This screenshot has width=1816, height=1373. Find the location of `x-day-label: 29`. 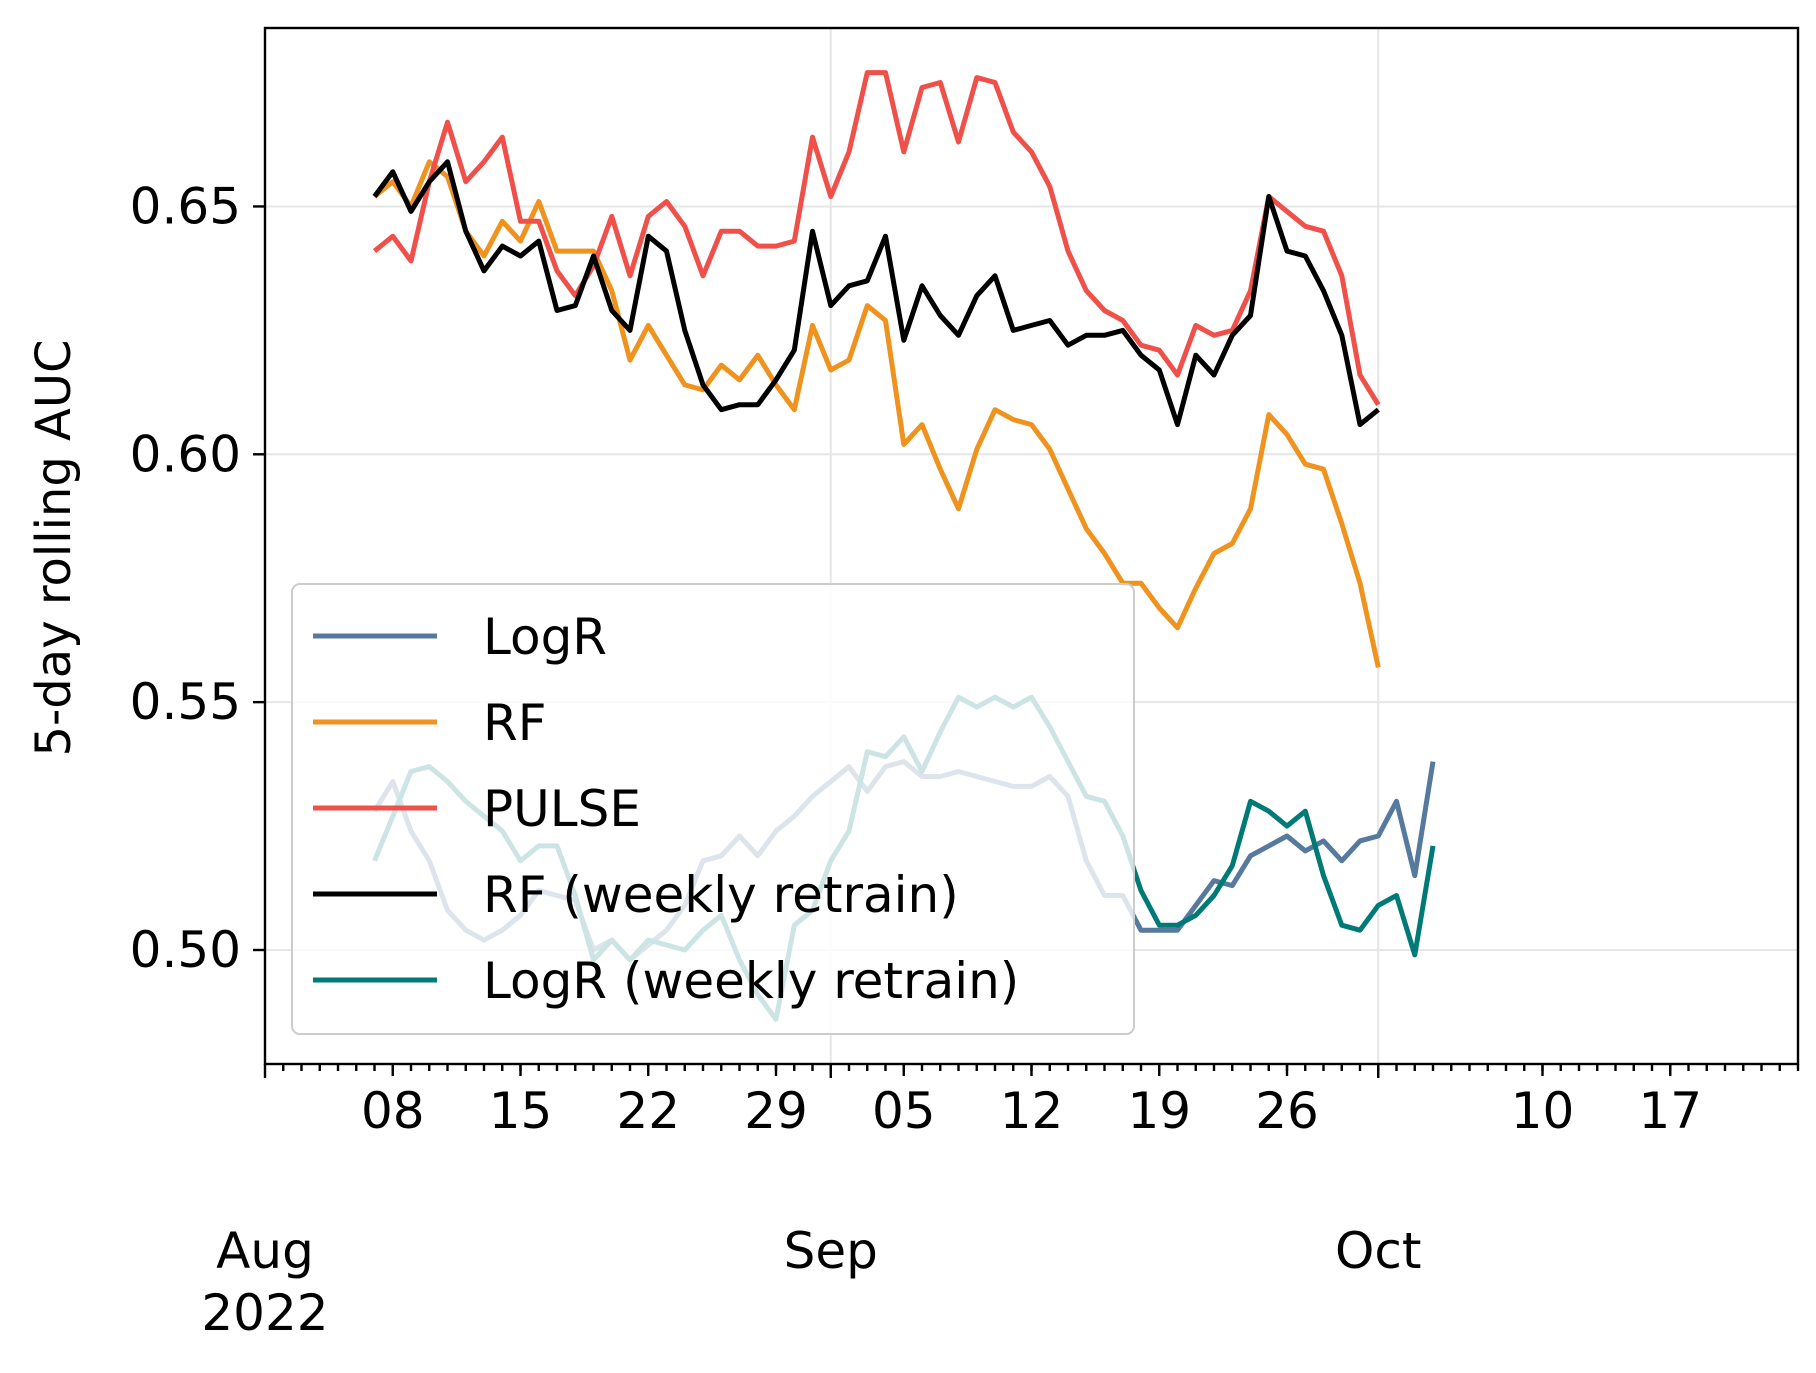

x-day-label: 29 is located at coordinates (776, 1111).